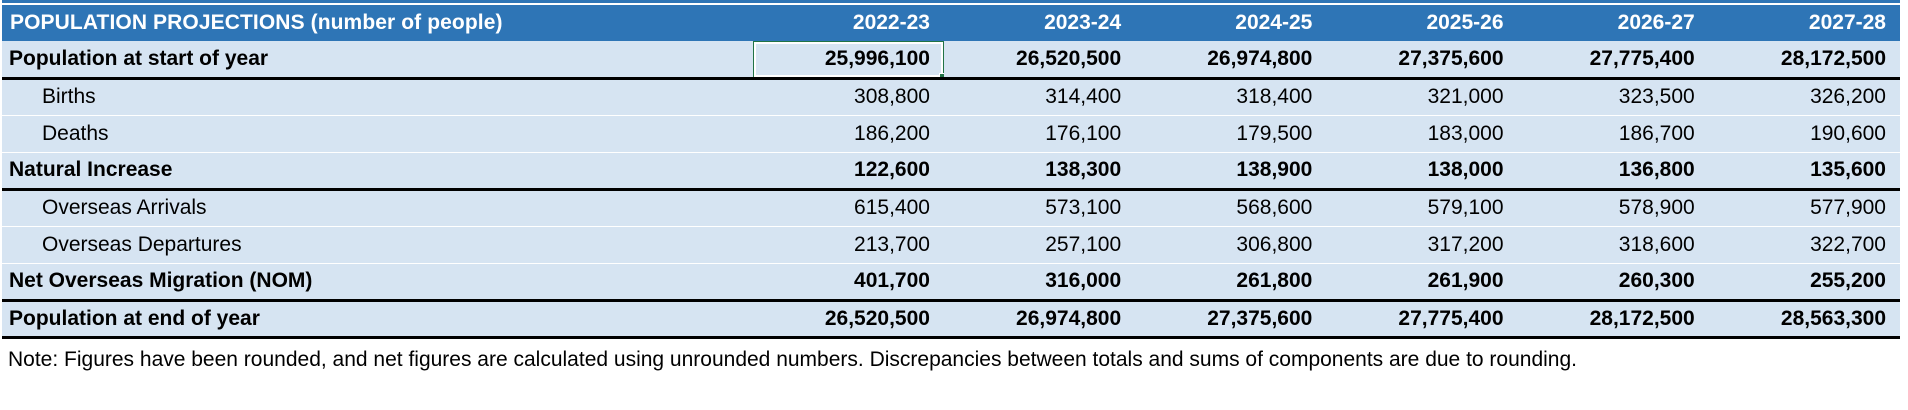 Image resolution: width=1908 pixels, height=410 pixels. What do you see at coordinates (1656, 96) in the screenshot?
I see `data-cell: 323,500` at bounding box center [1656, 96].